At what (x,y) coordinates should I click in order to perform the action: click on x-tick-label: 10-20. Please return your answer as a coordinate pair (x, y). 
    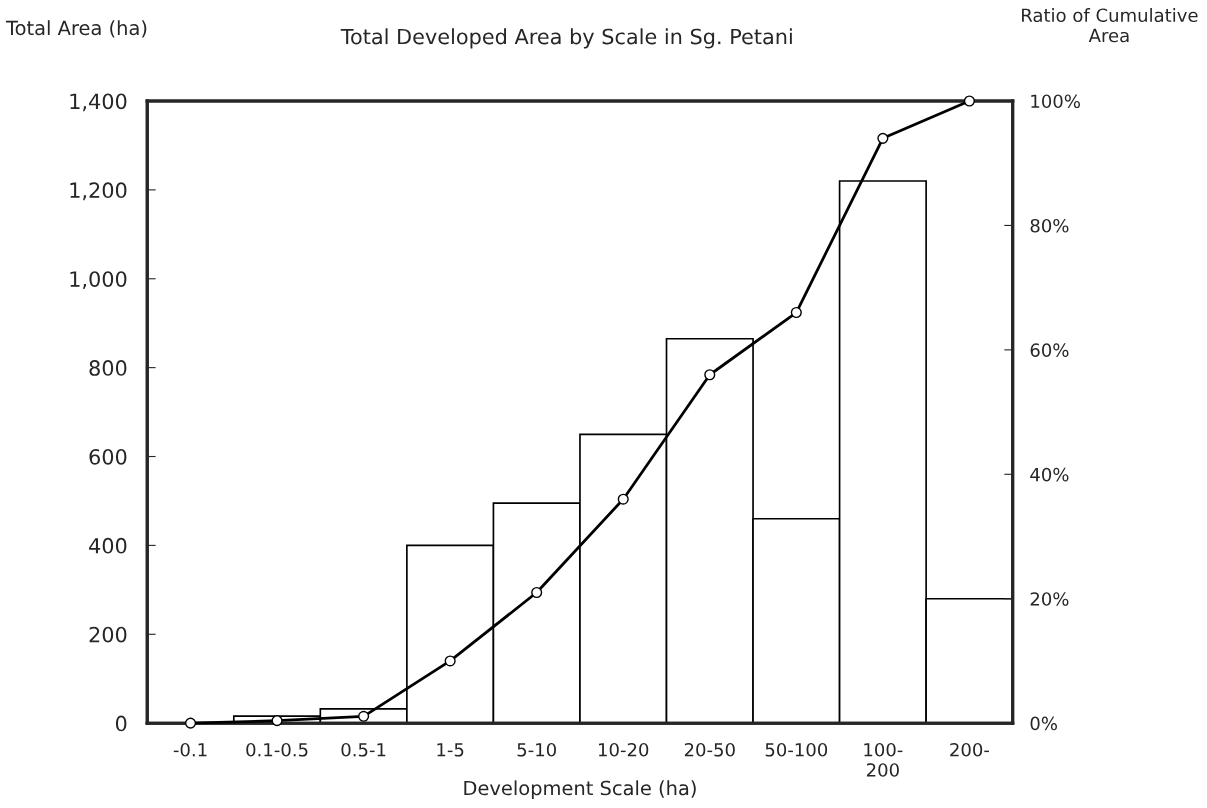
    Looking at the image, I should click on (623, 749).